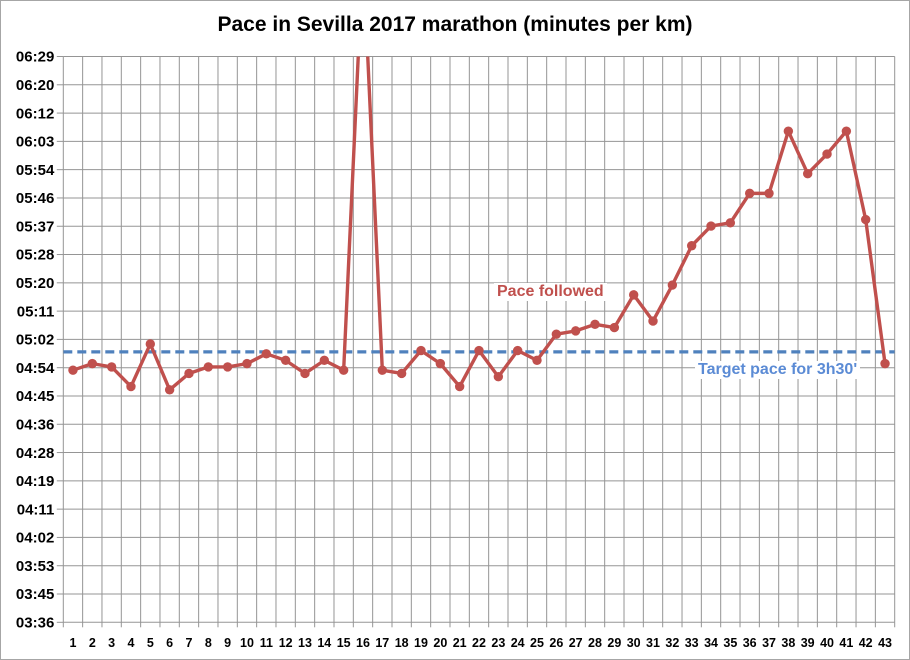 The width and height of the screenshot is (910, 660). Describe the element at coordinates (711, 643) in the screenshot. I see `svg-text: 34` at that location.